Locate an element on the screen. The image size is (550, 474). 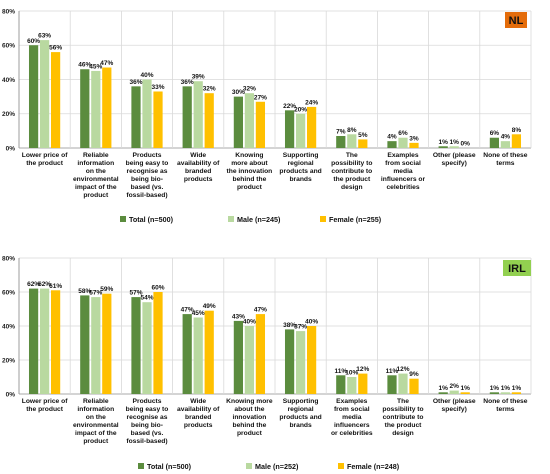
nl-category-label: behind the is located at coordinates (249, 179).